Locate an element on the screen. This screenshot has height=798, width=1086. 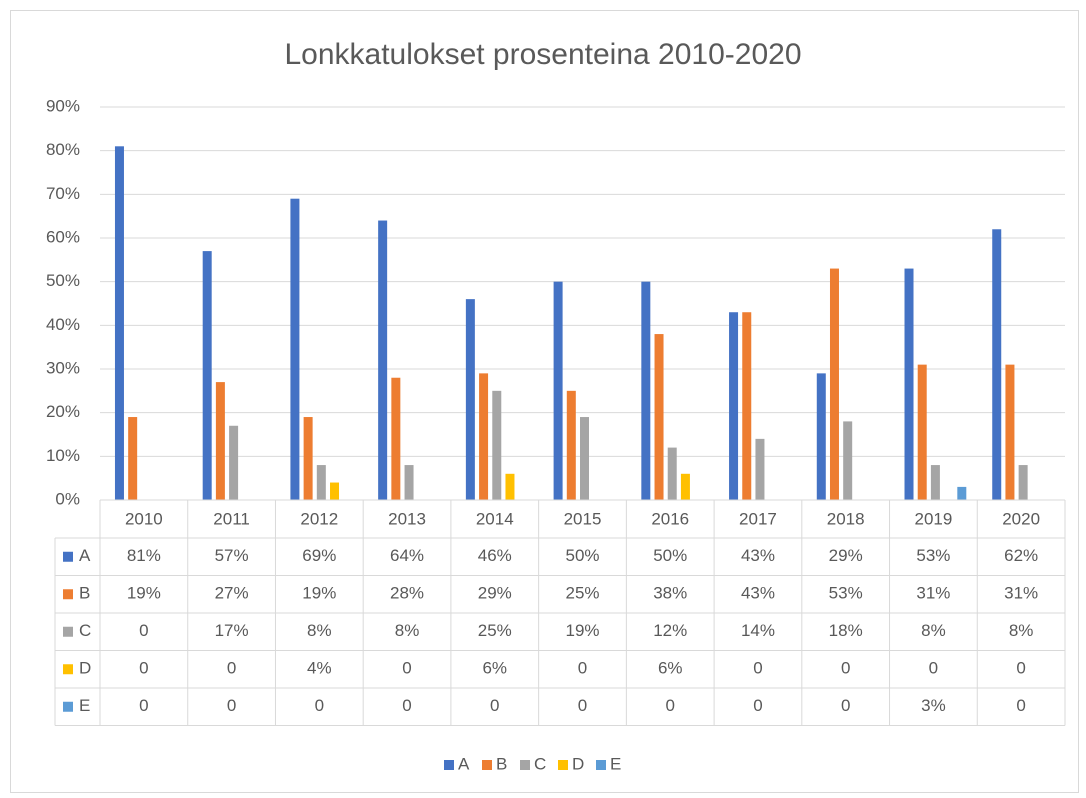
table-cell: 18% is located at coordinates (846, 630).